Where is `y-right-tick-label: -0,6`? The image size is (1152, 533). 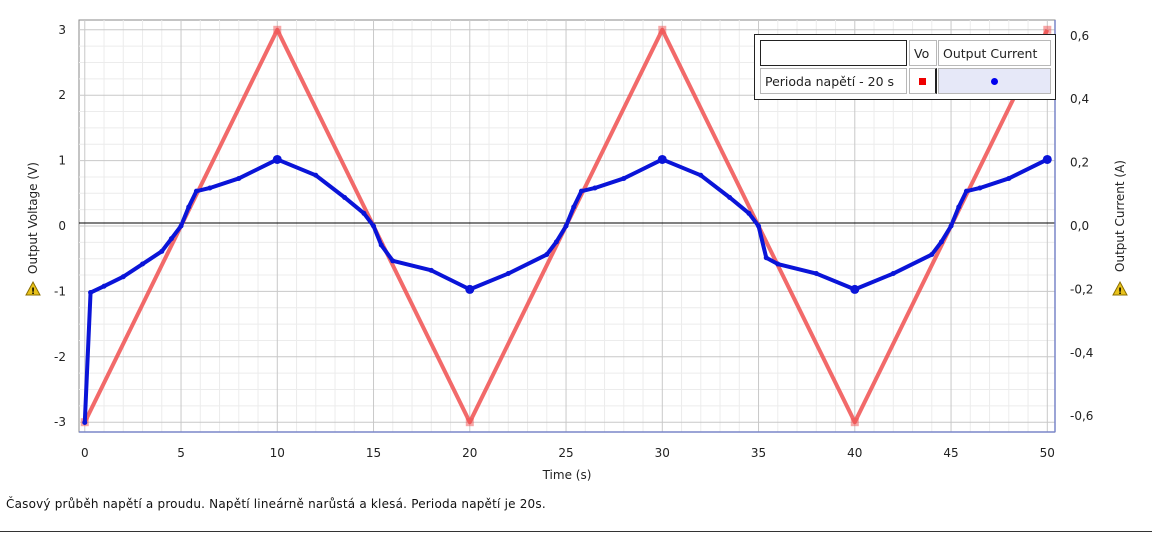 y-right-tick-label: -0,6 is located at coordinates (1081, 416).